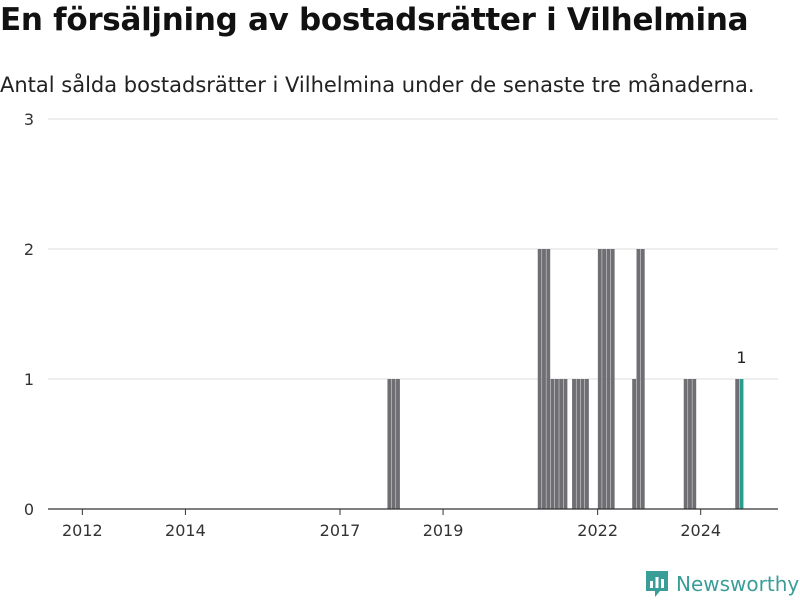  I want to click on newsworthy-brand: Newsworthy, so click(721, 584).